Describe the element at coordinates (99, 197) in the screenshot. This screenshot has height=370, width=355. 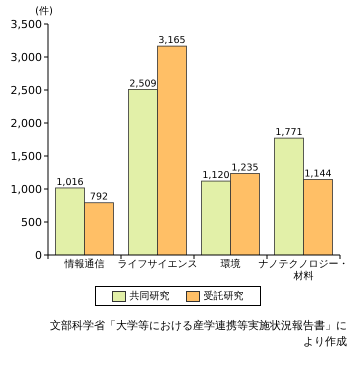
I see `data-label: 792` at that location.